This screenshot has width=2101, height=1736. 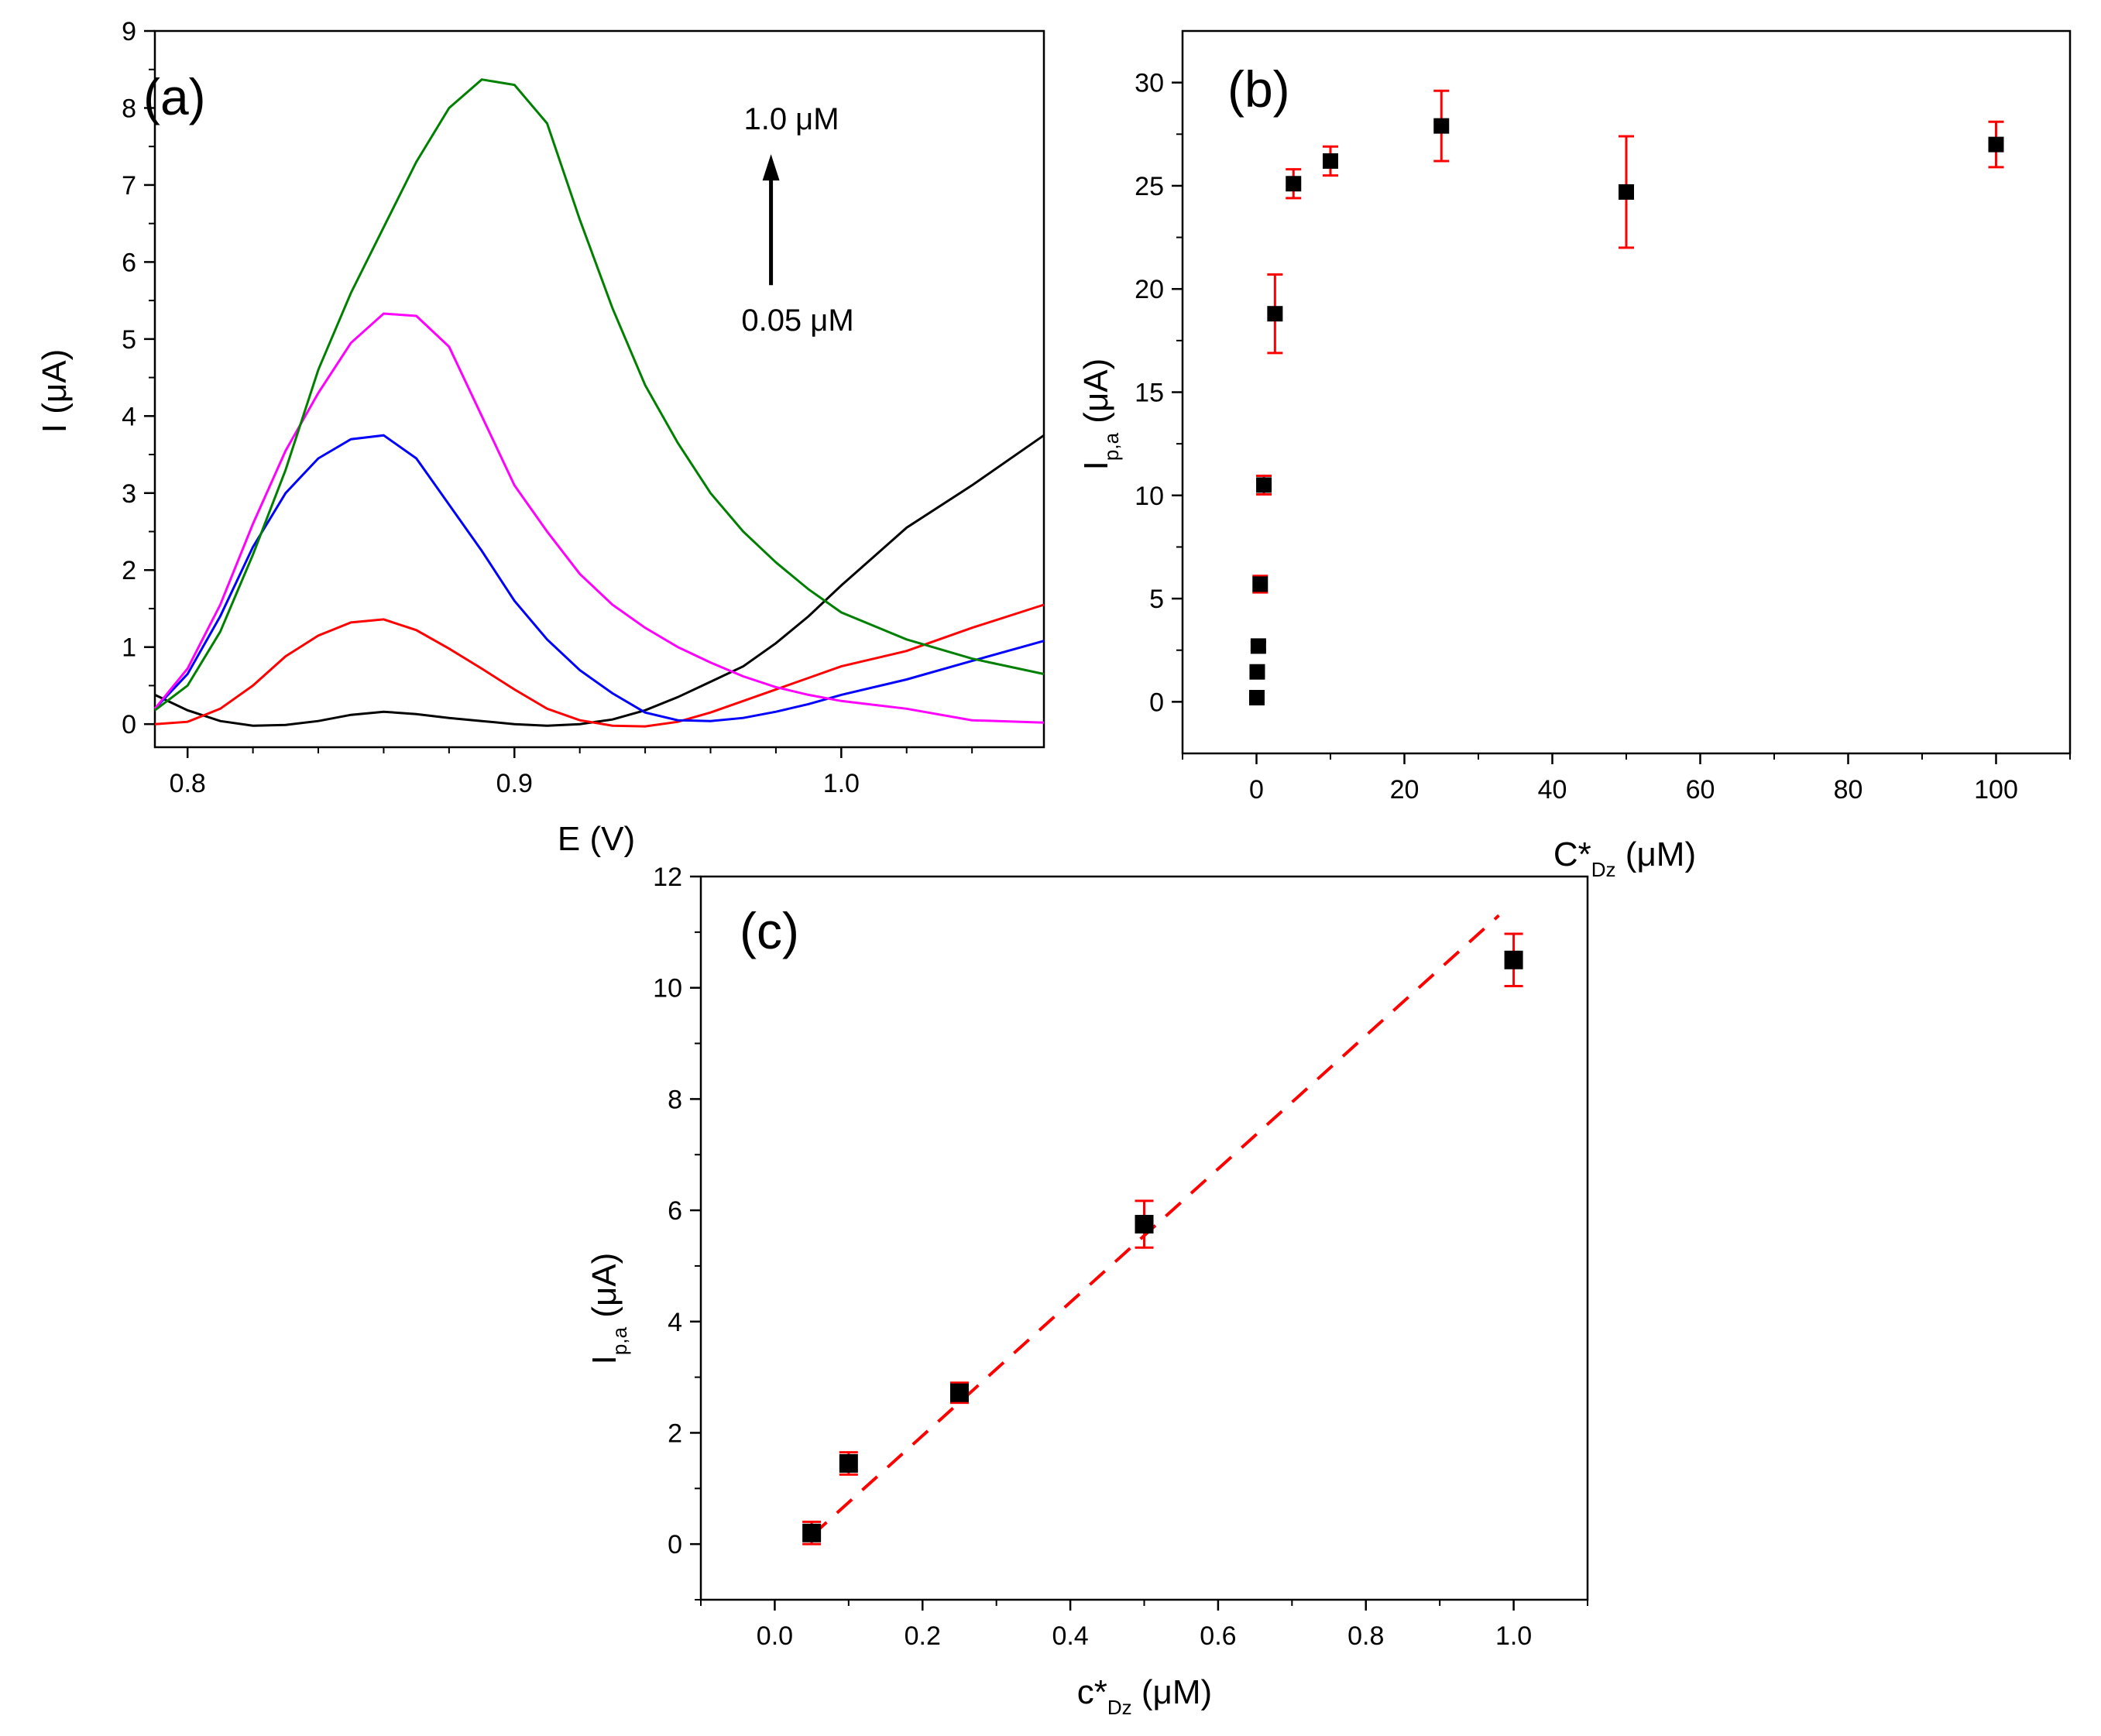 What do you see at coordinates (514, 783) in the screenshot?
I see `panel-a-x-tick-label: 0.9` at bounding box center [514, 783].